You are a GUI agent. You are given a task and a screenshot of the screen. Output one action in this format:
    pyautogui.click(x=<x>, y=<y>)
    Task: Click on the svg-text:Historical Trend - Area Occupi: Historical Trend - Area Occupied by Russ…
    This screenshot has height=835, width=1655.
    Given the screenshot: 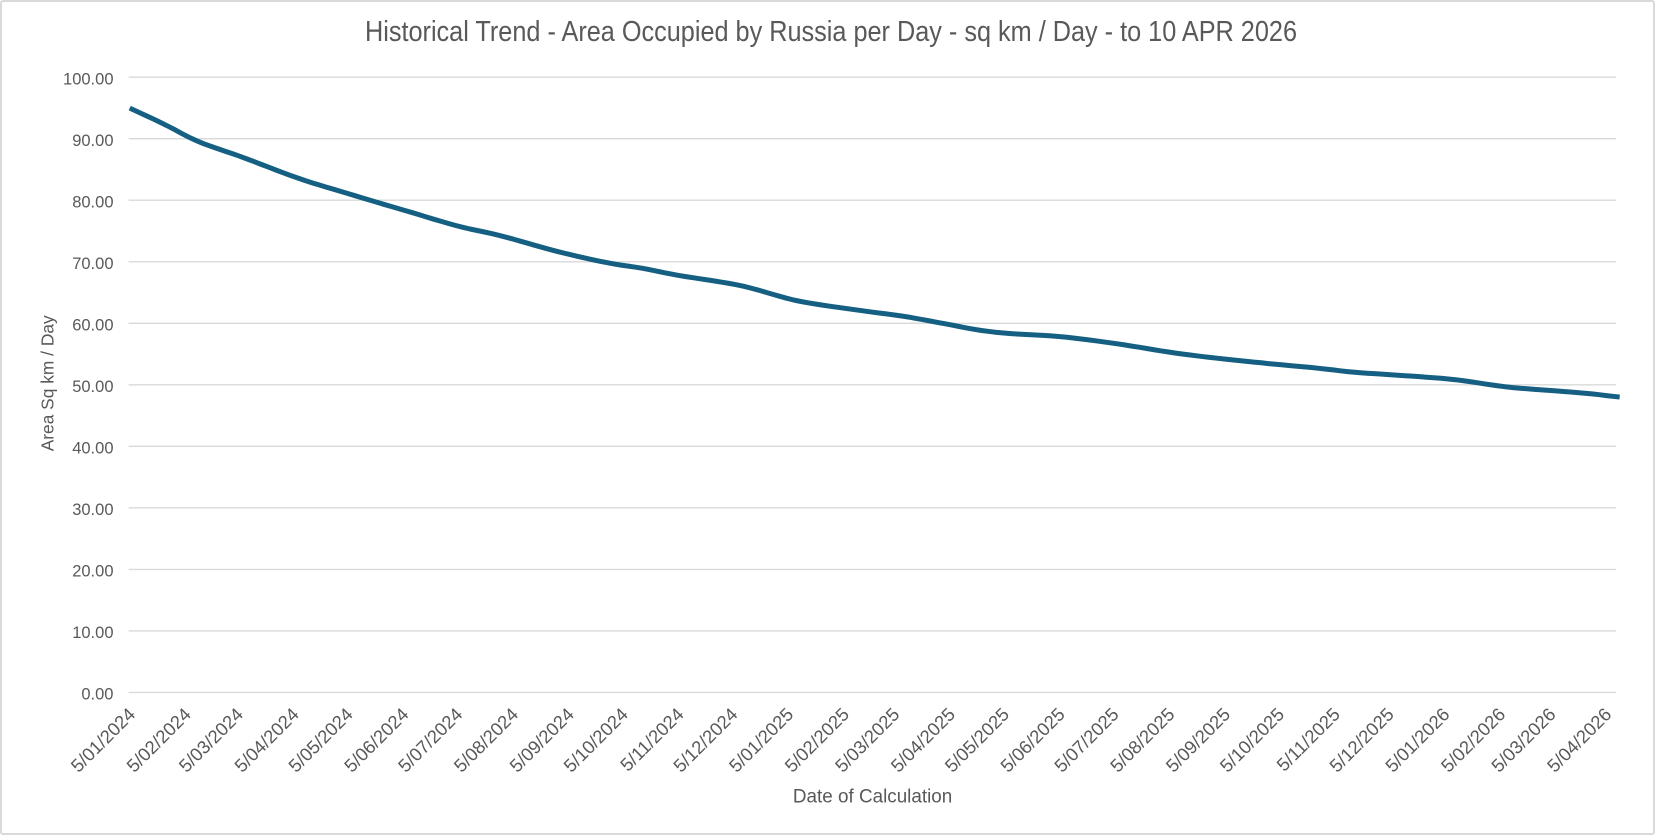 What is the action you would take?
    pyautogui.click(x=831, y=32)
    